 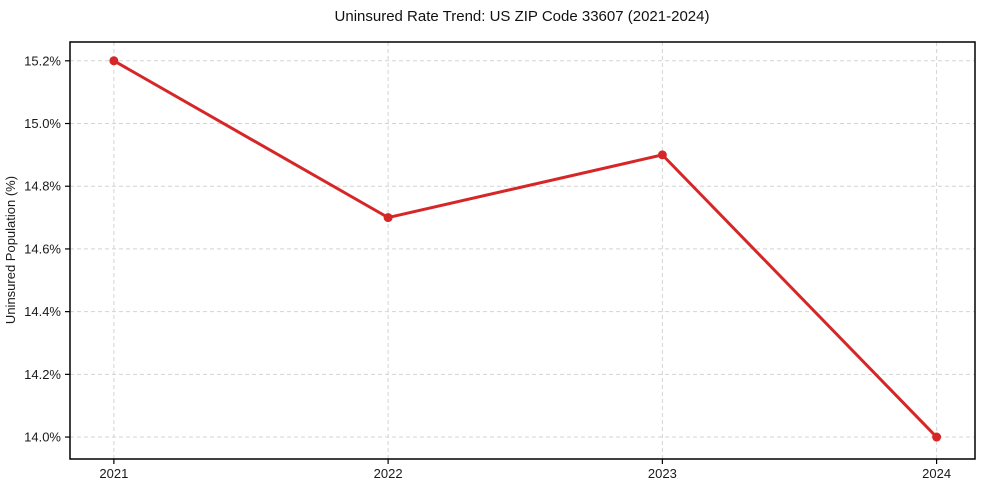 What do you see at coordinates (42, 374) in the screenshot?
I see `y-tick-label: 14.2%` at bounding box center [42, 374].